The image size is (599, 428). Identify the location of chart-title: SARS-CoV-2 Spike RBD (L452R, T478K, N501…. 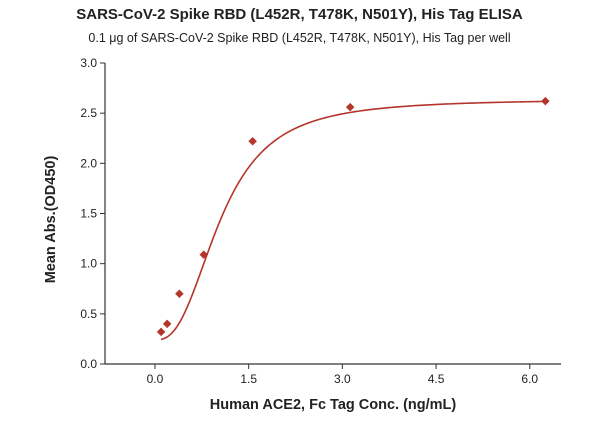
(299, 14).